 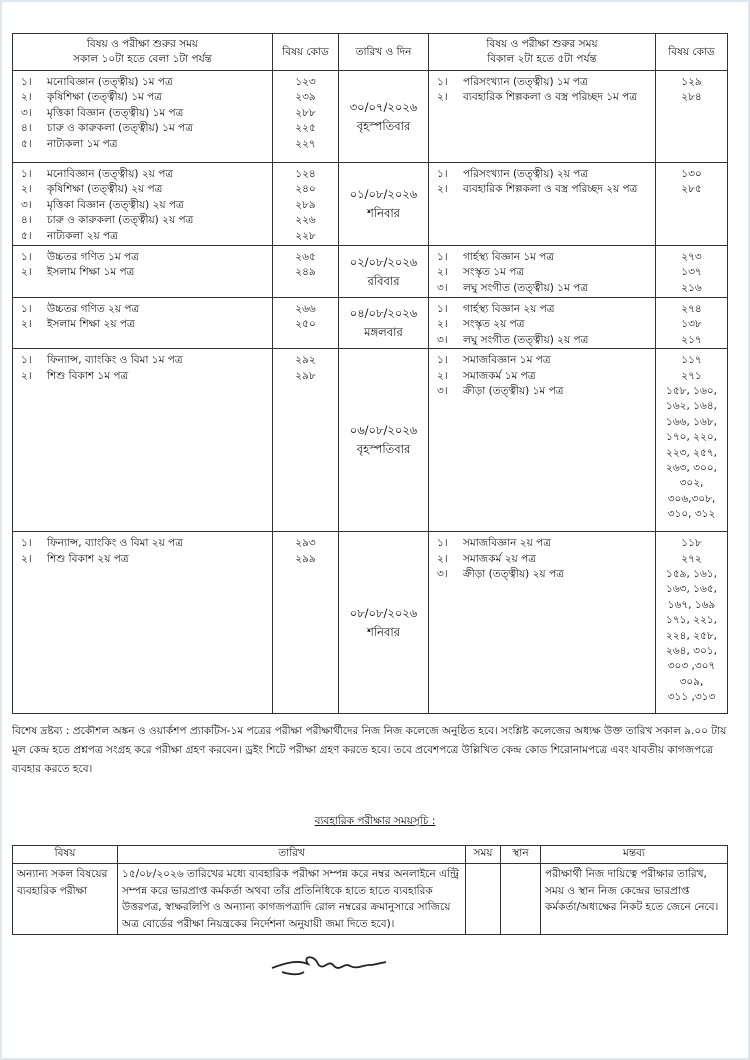 I want to click on practical-subject: অন্যান্য সকল বিষয়ের ব্যবহারিক পরীক্ষা, so click(x=65, y=899).